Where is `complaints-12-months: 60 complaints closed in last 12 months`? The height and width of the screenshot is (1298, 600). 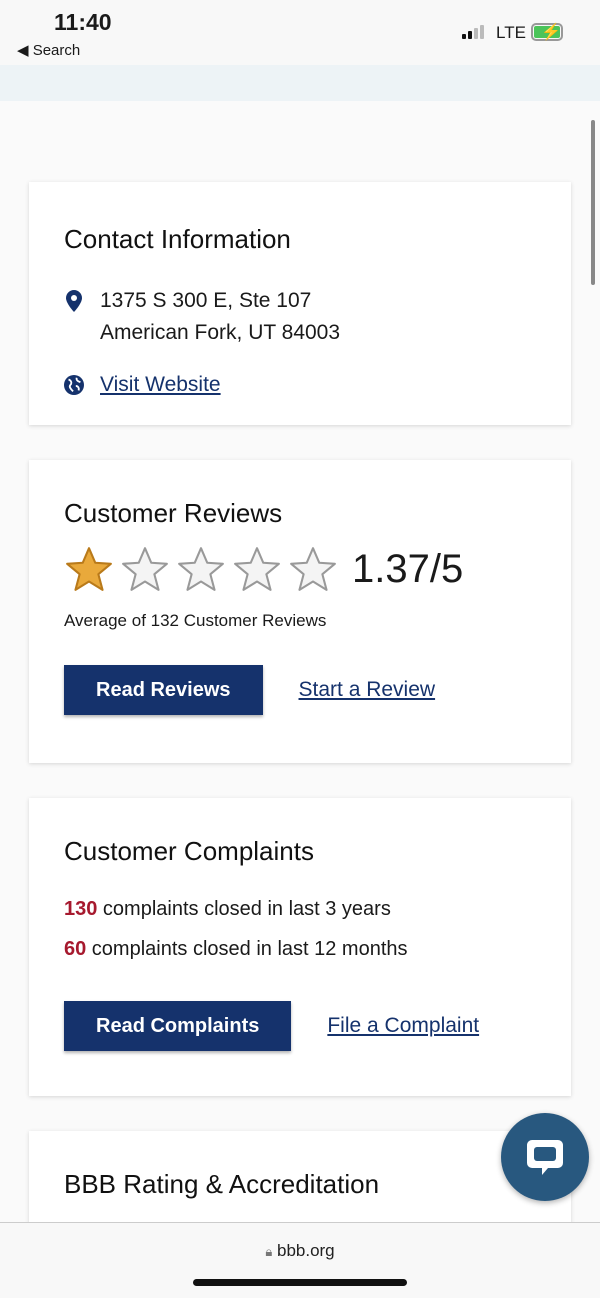 complaints-12-months: 60 complaints closed in last 12 months is located at coordinates (300, 949).